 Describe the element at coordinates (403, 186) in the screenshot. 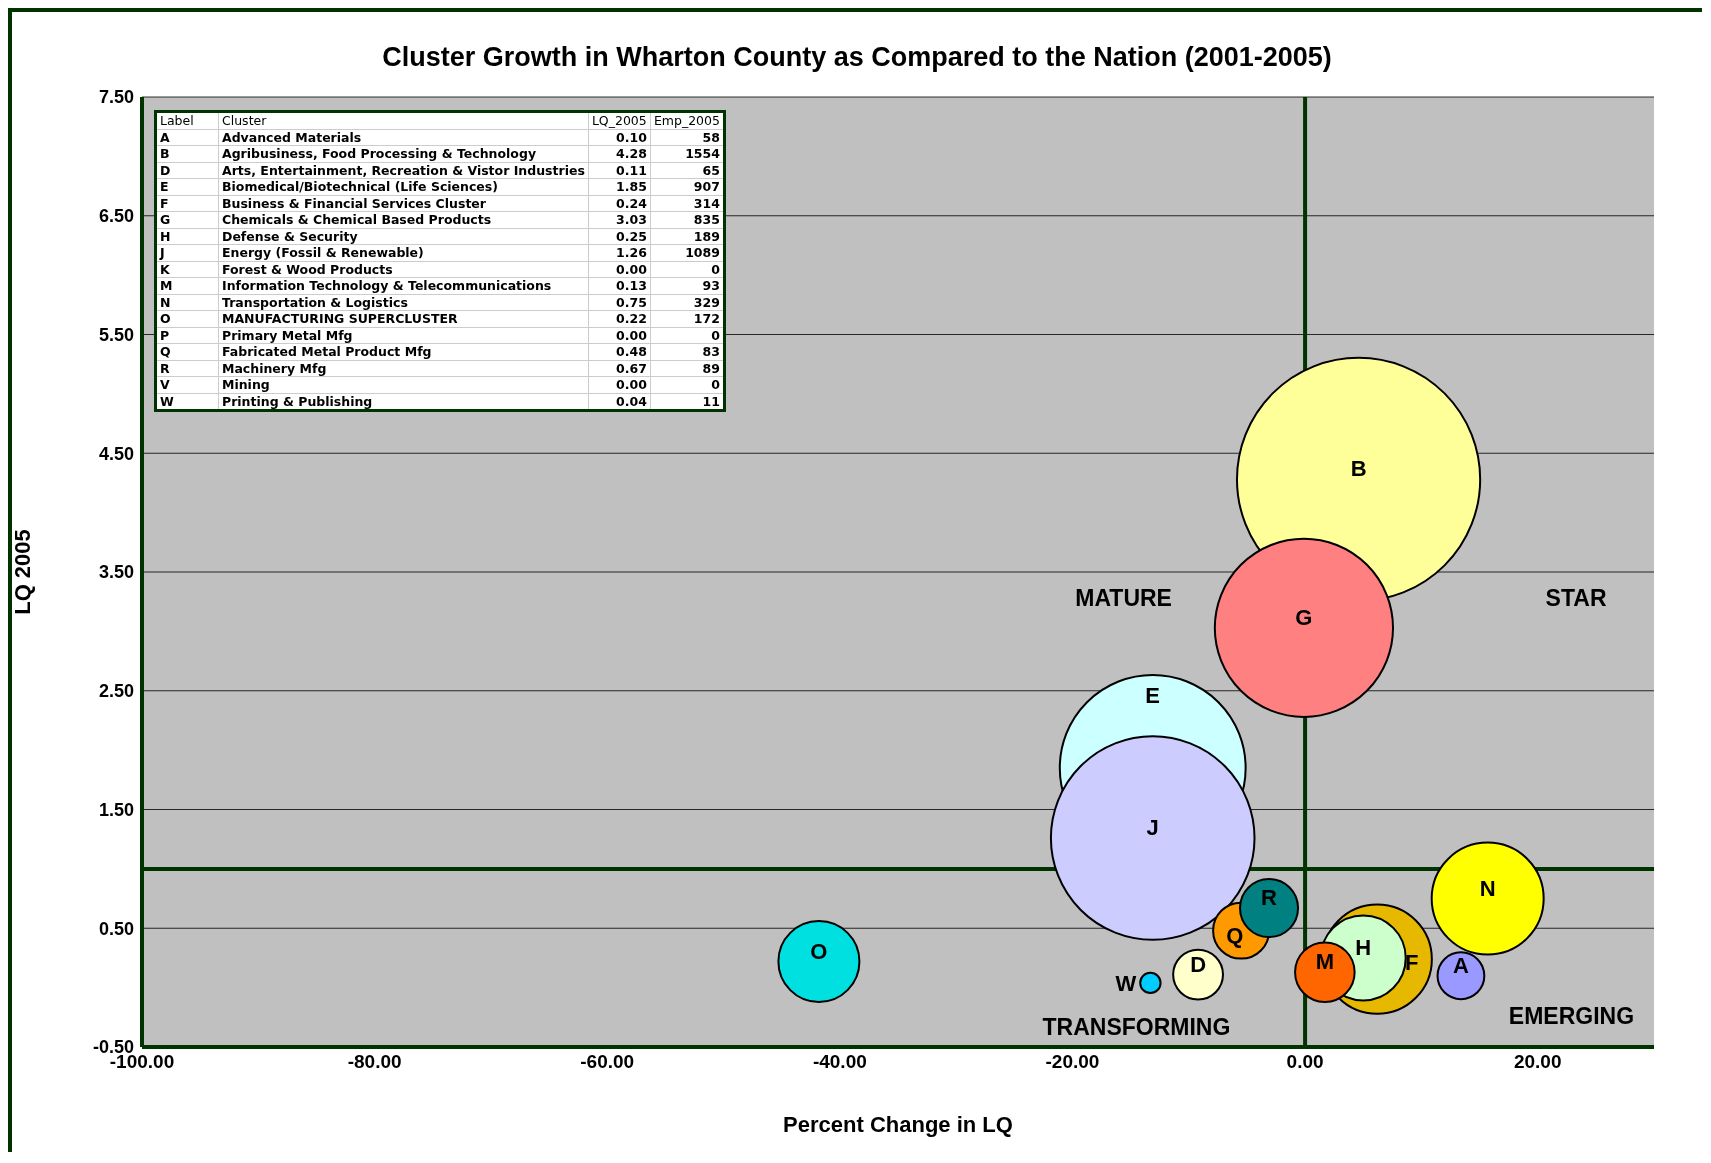

I see `annotation: Biomedical/Biotechnical (Life Sciences)` at that location.